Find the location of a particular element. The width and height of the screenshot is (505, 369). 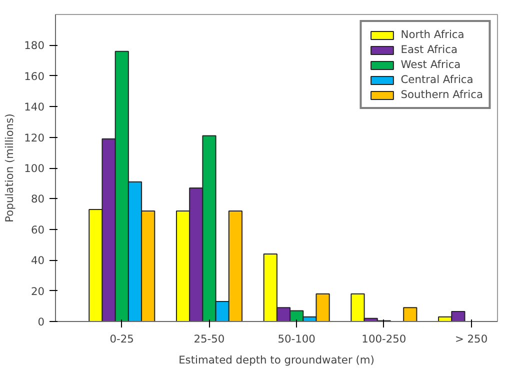

y-tick-label: 40 is located at coordinates (37, 261).